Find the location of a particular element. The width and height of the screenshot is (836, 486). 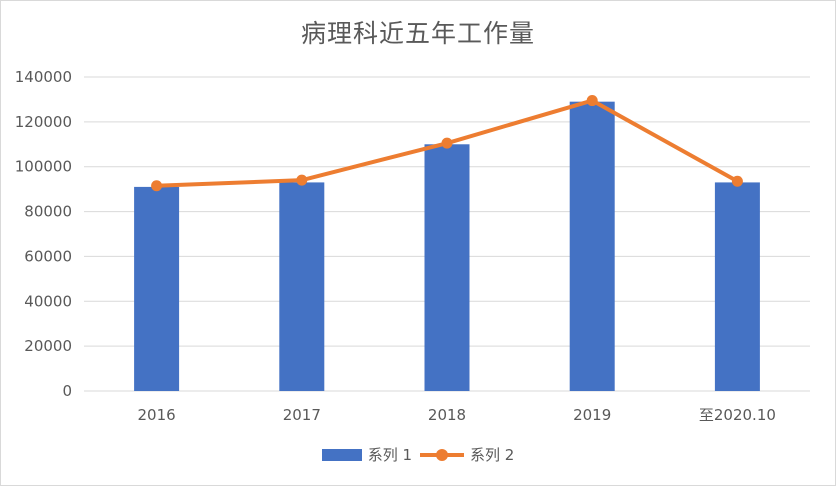

legend-item-series-2: 系列 2 is located at coordinates (467, 454).